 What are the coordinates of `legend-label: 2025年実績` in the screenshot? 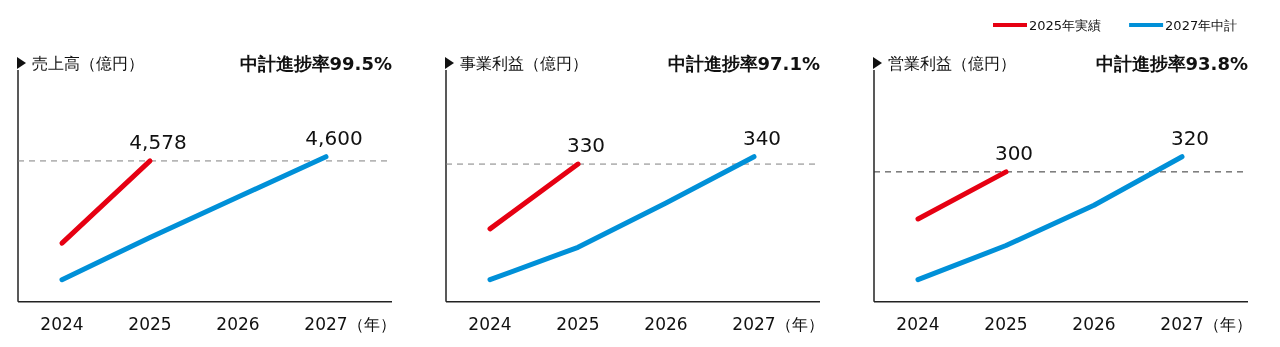 It's located at (1065, 25).